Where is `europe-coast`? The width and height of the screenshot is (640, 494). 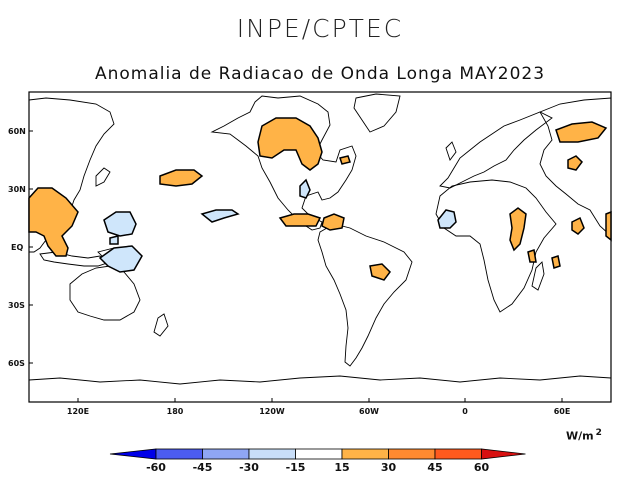 europe-coast is located at coordinates (496, 150).